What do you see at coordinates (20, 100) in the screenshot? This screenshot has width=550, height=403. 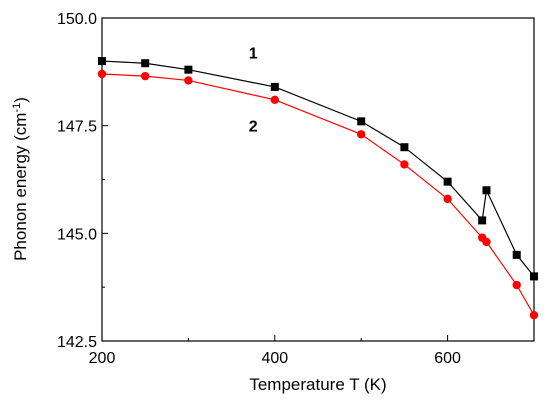 I see `y-axis-title-suffix: )` at bounding box center [20, 100].